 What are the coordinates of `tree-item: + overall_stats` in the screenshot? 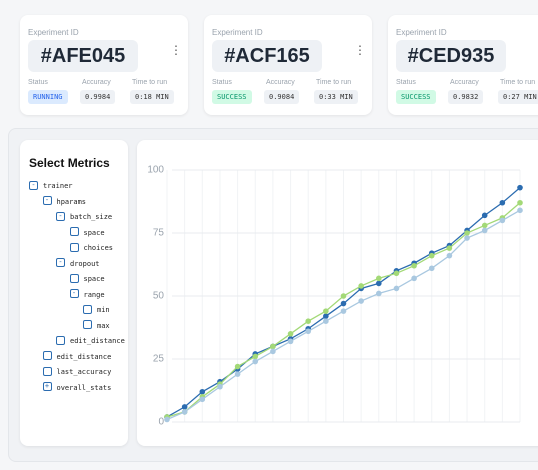 It's located at (77, 387).